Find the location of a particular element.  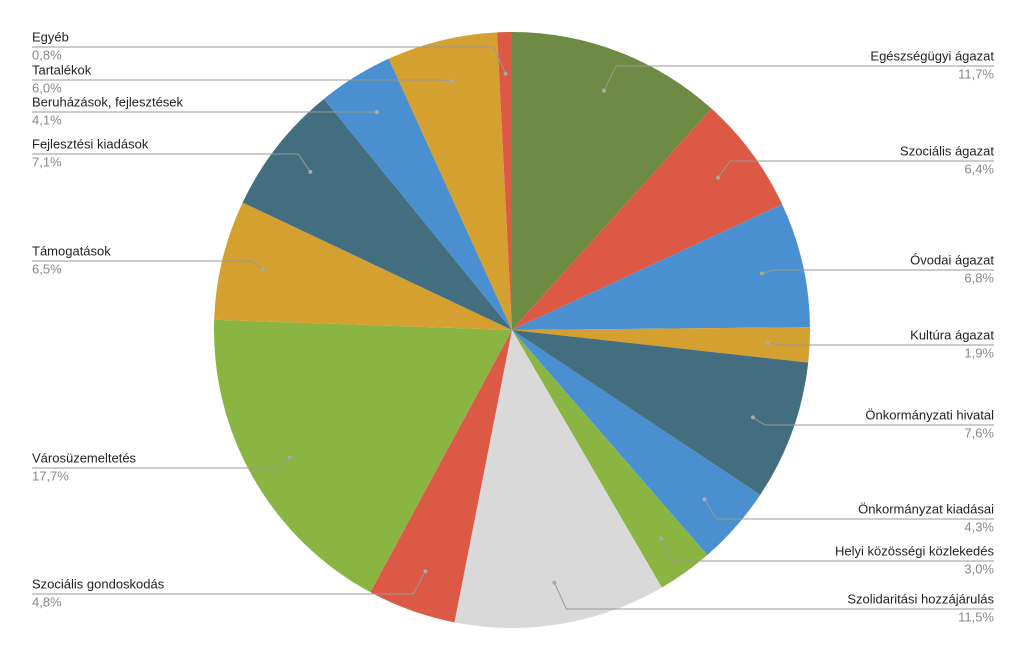

slice-value-label: 7,1% is located at coordinates (47, 161).